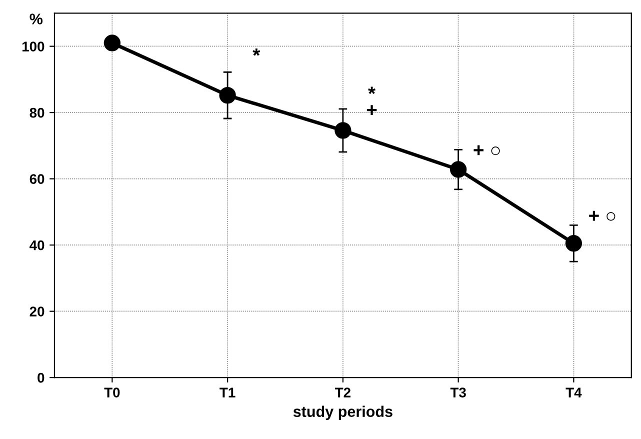  What do you see at coordinates (112, 393) in the screenshot?
I see `x-tick-label: T0` at bounding box center [112, 393].